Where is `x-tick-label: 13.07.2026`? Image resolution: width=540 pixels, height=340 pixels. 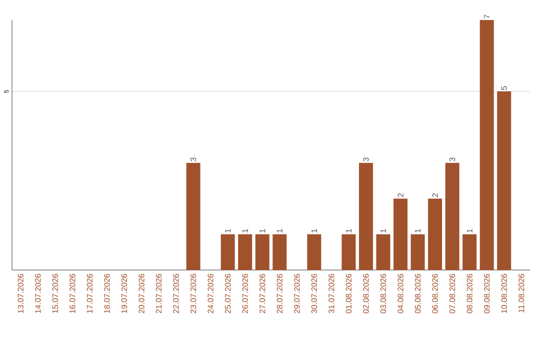 x-tick-label: 13.07.2026 is located at coordinates (21, 293).